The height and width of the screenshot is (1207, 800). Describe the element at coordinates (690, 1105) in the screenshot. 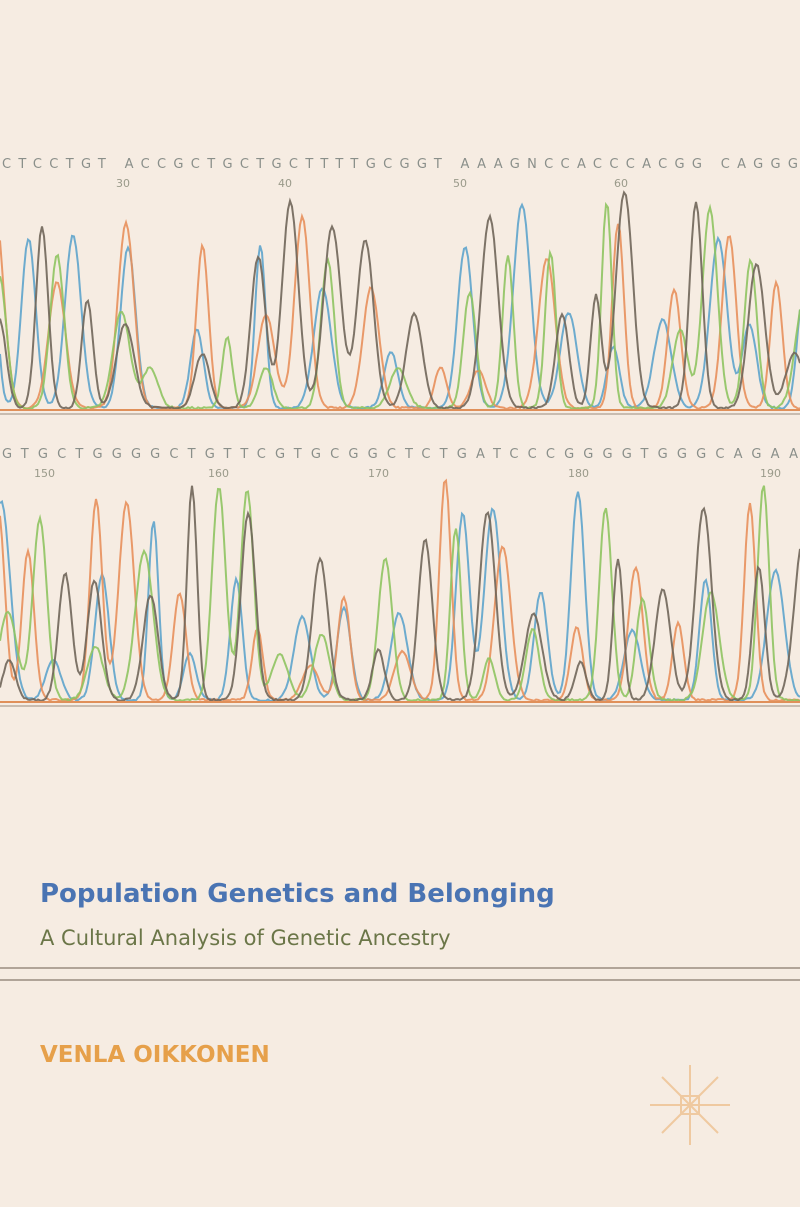

I see `publisher-logo` at that location.